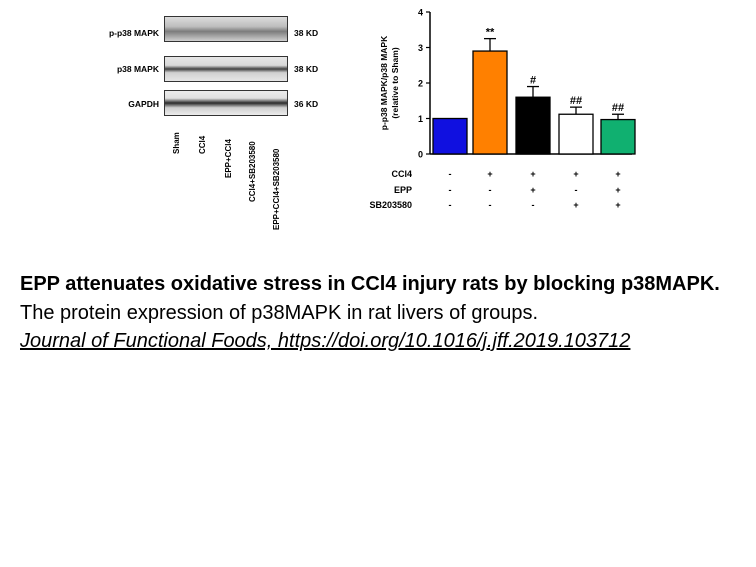 Image resolution: width=756 pixels, height=567 pixels. What do you see at coordinates (420, 119) in the screenshot?
I see `y-tick-label: 1` at bounding box center [420, 119].